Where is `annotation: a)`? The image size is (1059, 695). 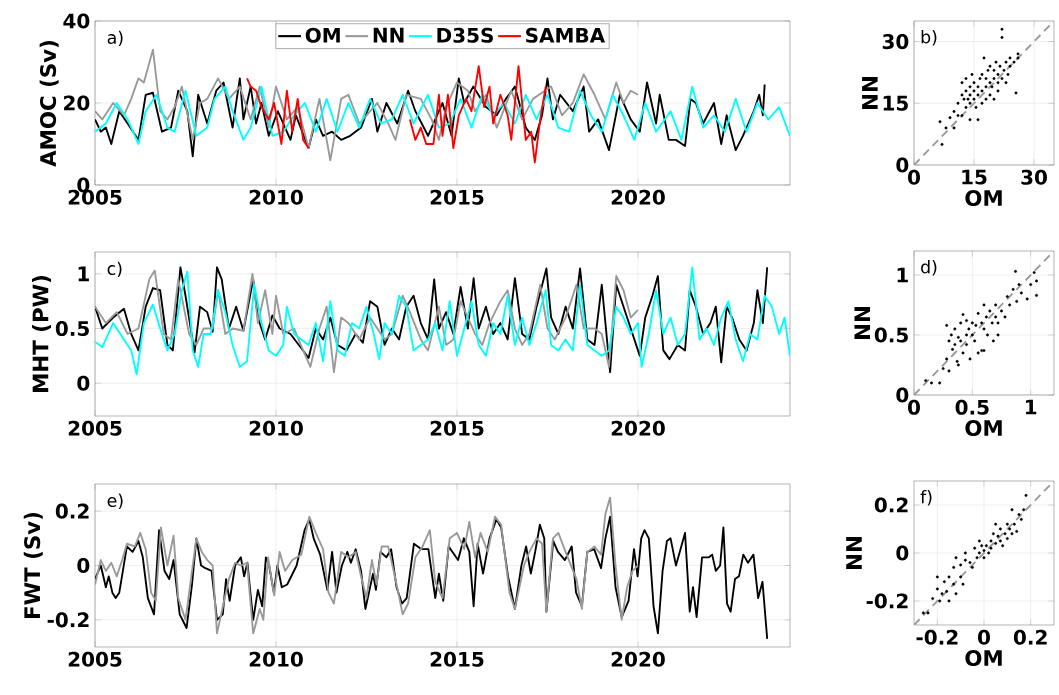
annotation: a) is located at coordinates (115, 38).